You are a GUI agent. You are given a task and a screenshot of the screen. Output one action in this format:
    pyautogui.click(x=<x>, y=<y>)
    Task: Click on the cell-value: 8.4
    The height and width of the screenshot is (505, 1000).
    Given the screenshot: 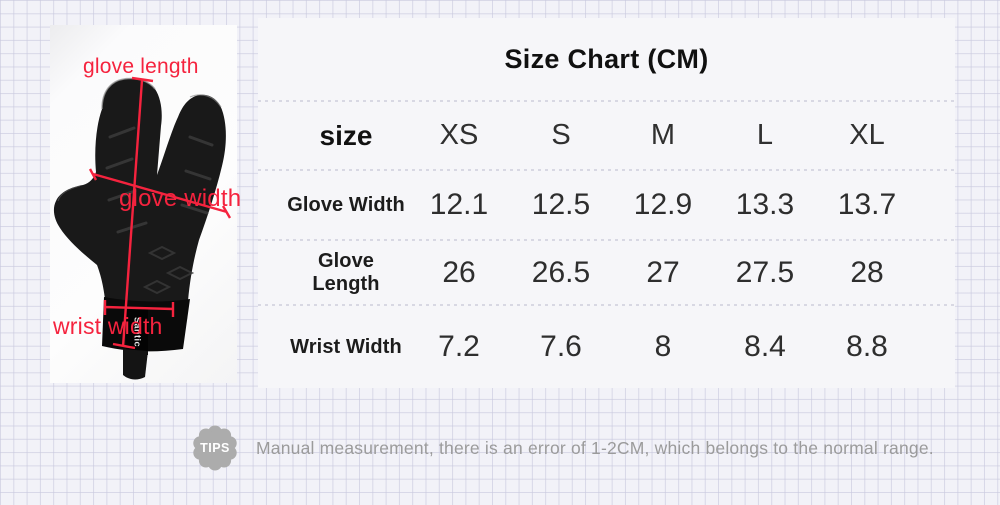 What is the action you would take?
    pyautogui.click(x=765, y=346)
    